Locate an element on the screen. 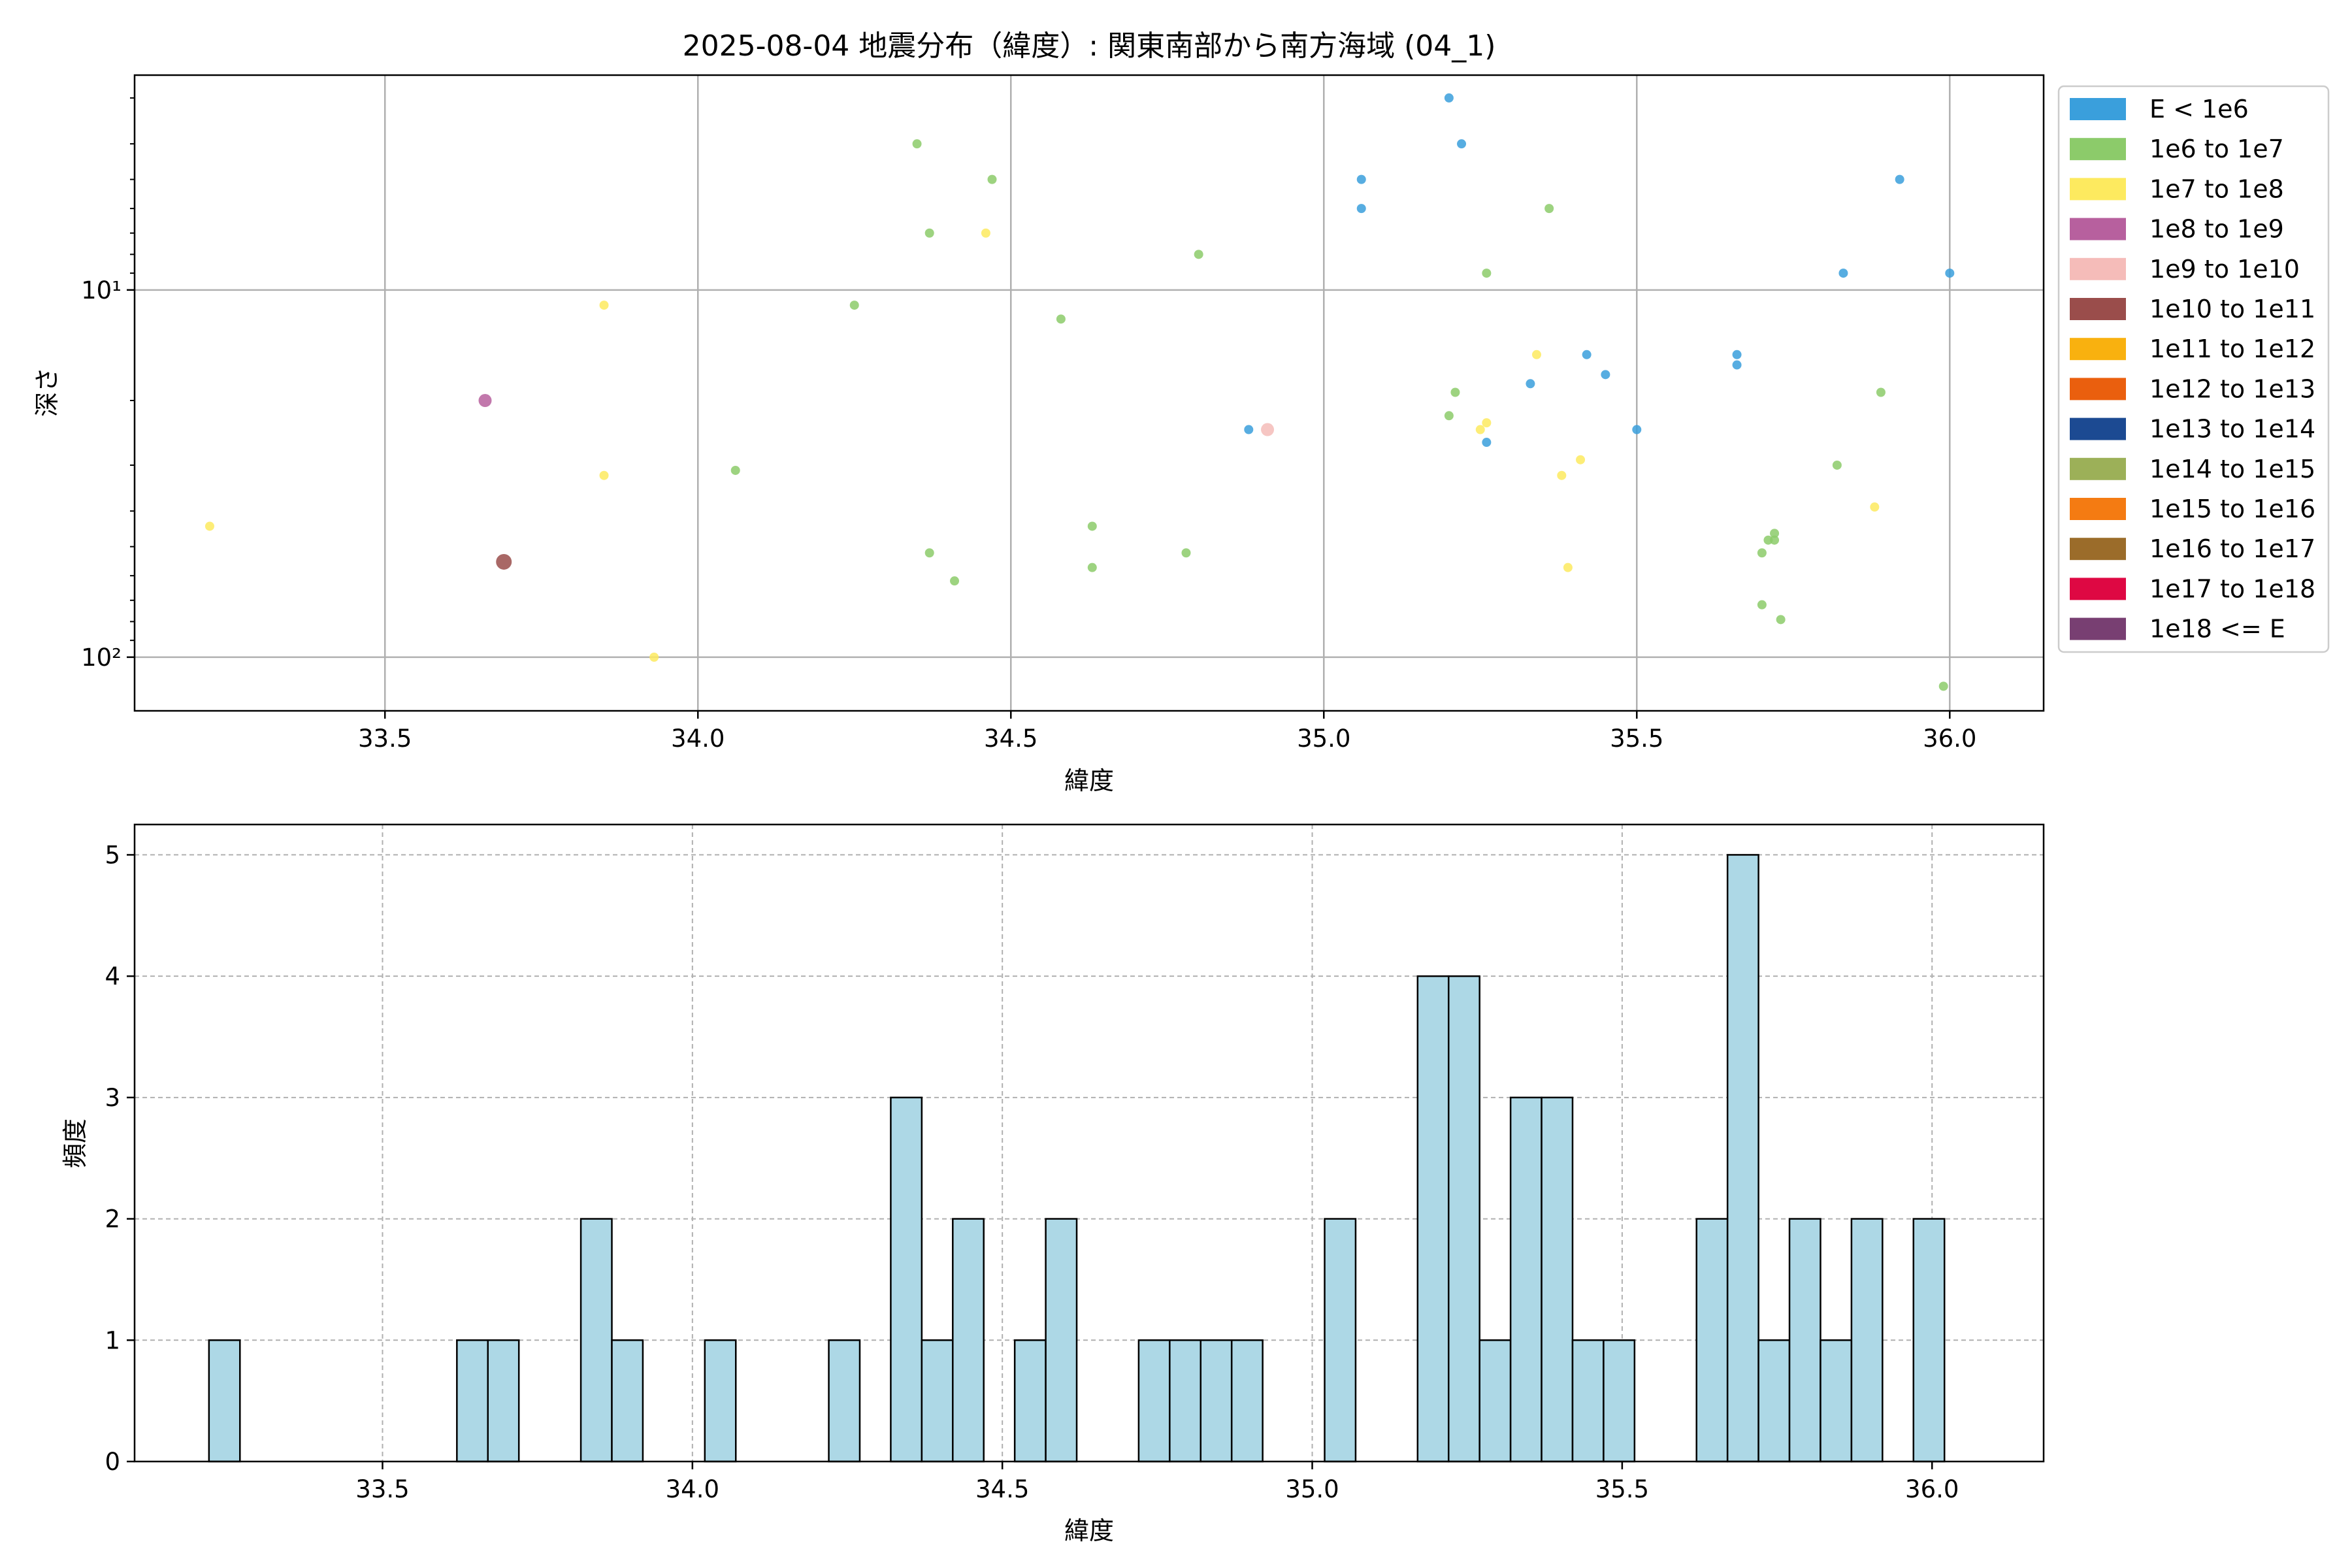 The image size is (2352, 1568). legend-label: 1e7 to 1e8 is located at coordinates (2216, 188).